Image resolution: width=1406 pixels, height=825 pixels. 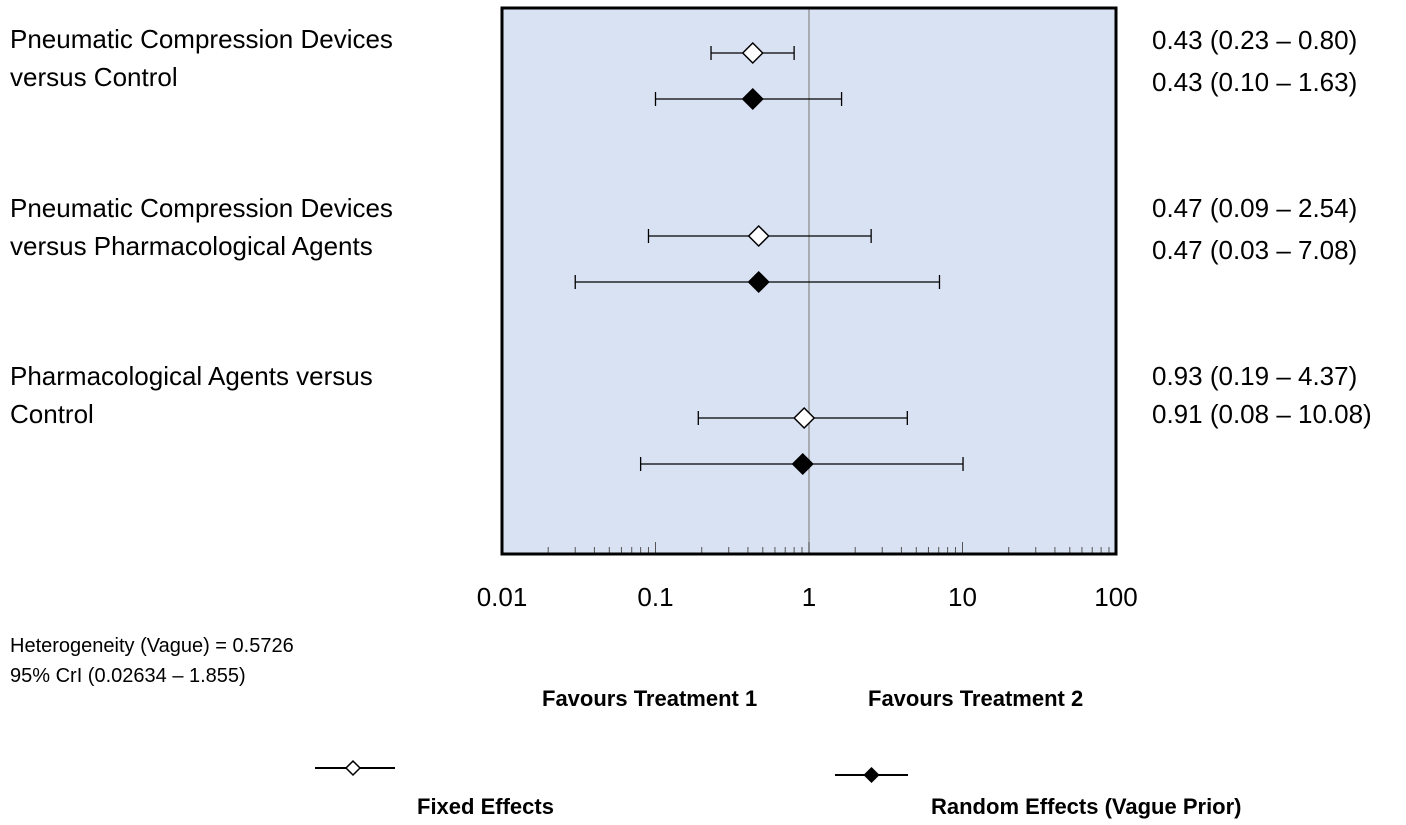 What do you see at coordinates (809, 597) in the screenshot?
I see `x-tick-label: 1` at bounding box center [809, 597].